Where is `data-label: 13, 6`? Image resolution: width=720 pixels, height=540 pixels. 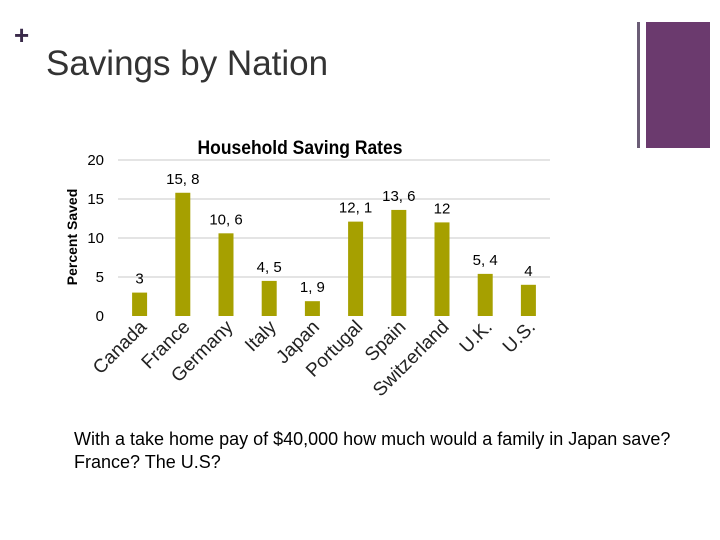
data-label: 13, 6 is located at coordinates (398, 196).